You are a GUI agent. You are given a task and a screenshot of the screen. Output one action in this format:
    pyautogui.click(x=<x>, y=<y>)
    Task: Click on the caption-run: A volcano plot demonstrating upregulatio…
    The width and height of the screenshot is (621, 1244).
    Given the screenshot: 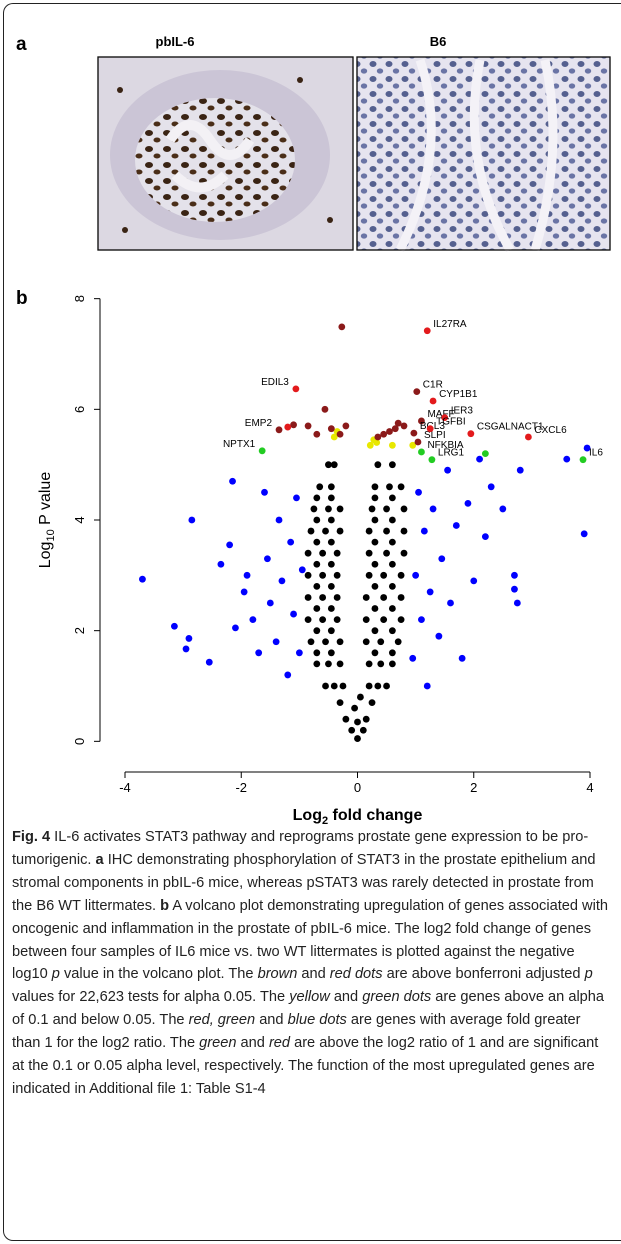 What is the action you would take?
    pyautogui.click(x=312, y=940)
    